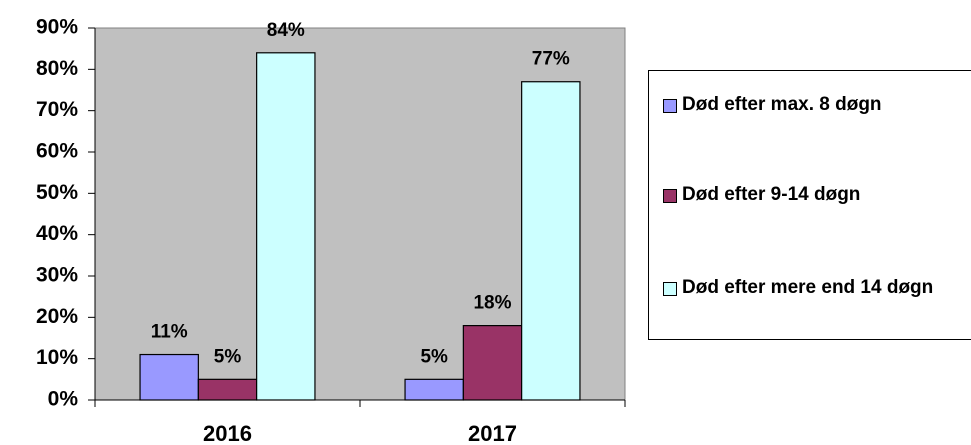  Describe the element at coordinates (57, 109) in the screenshot. I see `y-tick-label: 70%` at that location.